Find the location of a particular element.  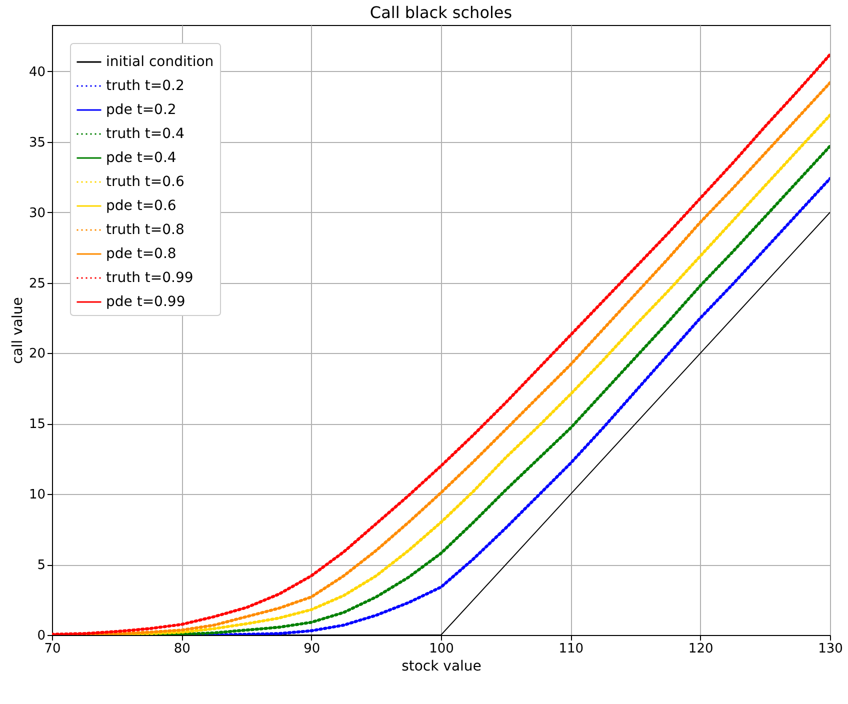

x-tick-label: 70 is located at coordinates (52, 649).